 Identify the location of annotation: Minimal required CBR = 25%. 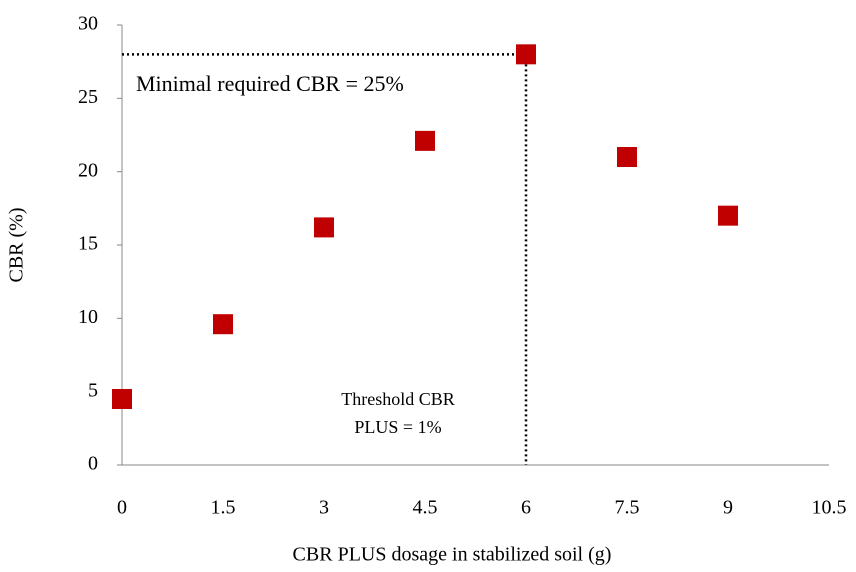
(270, 83).